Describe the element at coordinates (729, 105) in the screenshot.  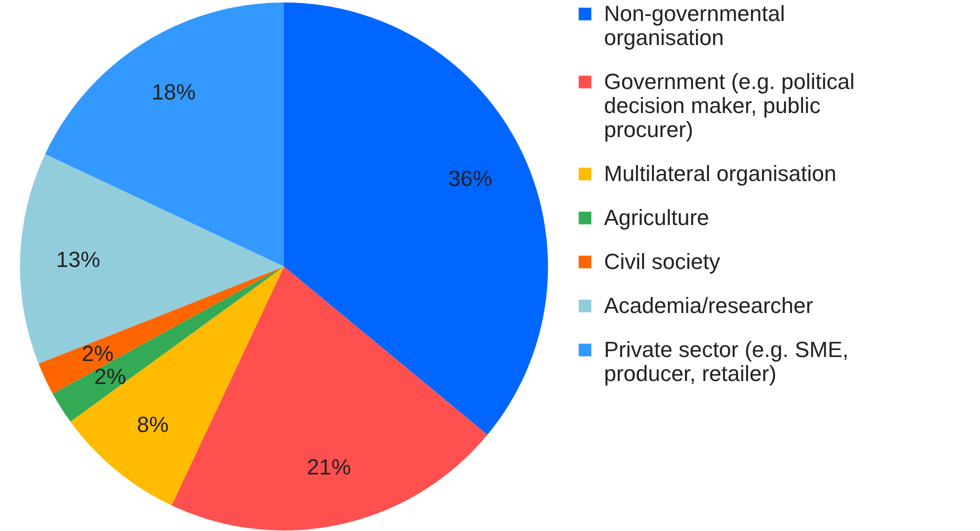
I see `legend-label: Government (e.g. political decision maker, public procurer)` at that location.